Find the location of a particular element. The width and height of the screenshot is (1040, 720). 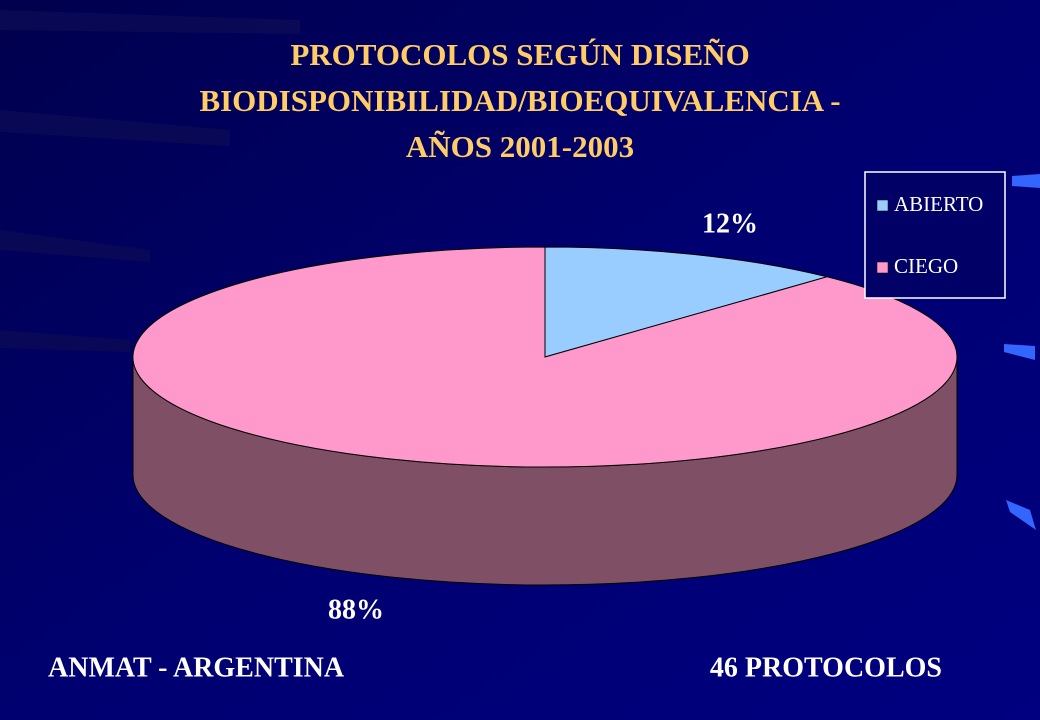

title-line: AÑOS 2001-2003 is located at coordinates (520, 146).